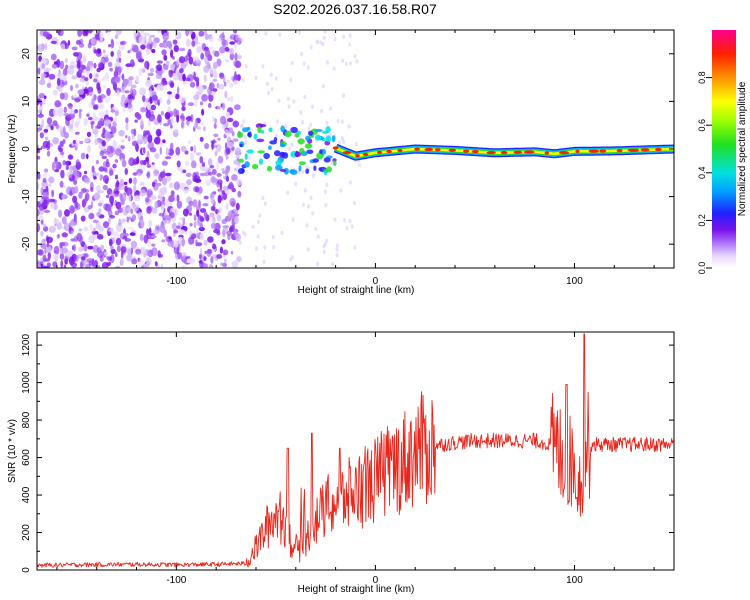 This screenshot has height=600, width=750. What do you see at coordinates (26, 532) in the screenshot?
I see `y-tick-label: 200` at bounding box center [26, 532].